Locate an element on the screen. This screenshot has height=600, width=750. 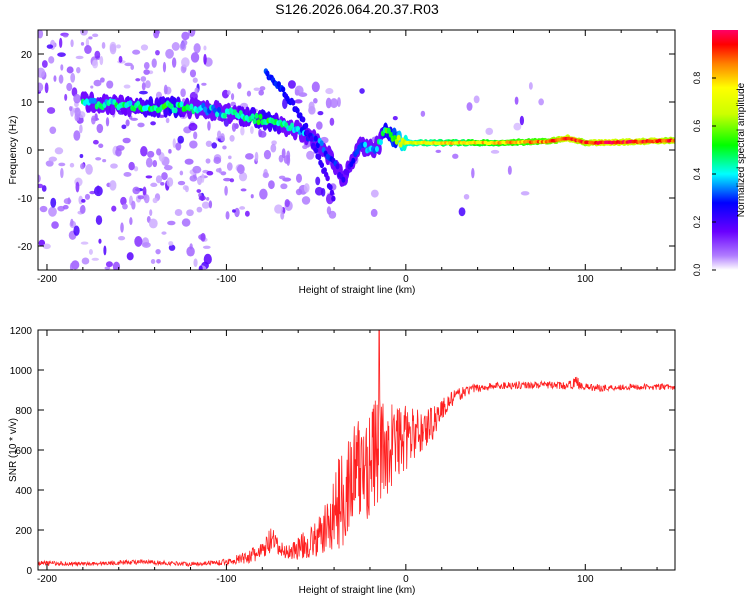
figure-title: S126.2026.064.20.37.R03 is located at coordinates (357, 9).